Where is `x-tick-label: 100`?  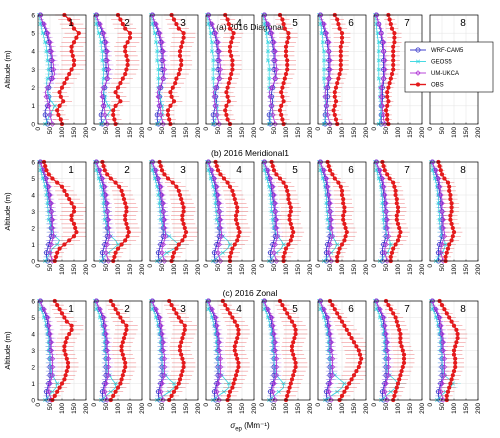
x-tick-label: 100 is located at coordinates (118, 132).